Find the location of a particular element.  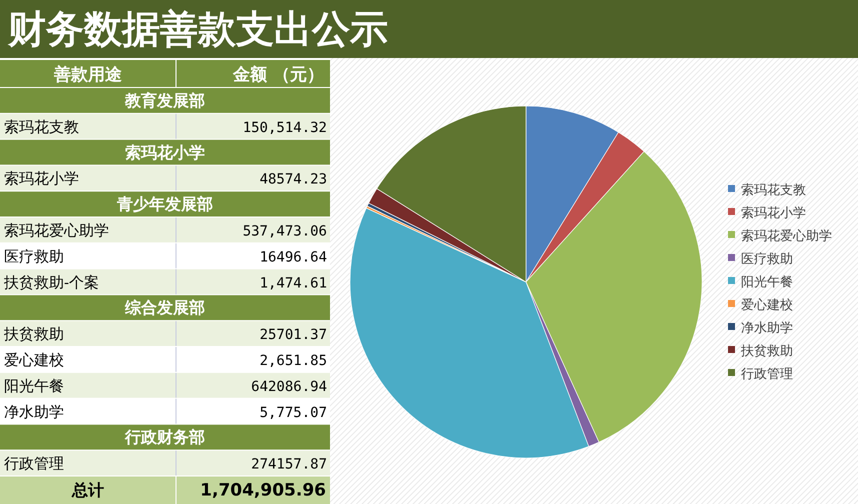

legend-label: 医疗救助 is located at coordinates (767, 259).